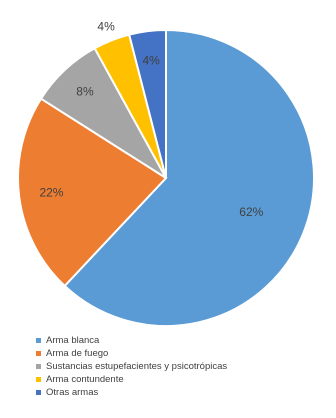 The height and width of the screenshot is (418, 336). I want to click on pie-slice-label-2: 22%, so click(51, 192).